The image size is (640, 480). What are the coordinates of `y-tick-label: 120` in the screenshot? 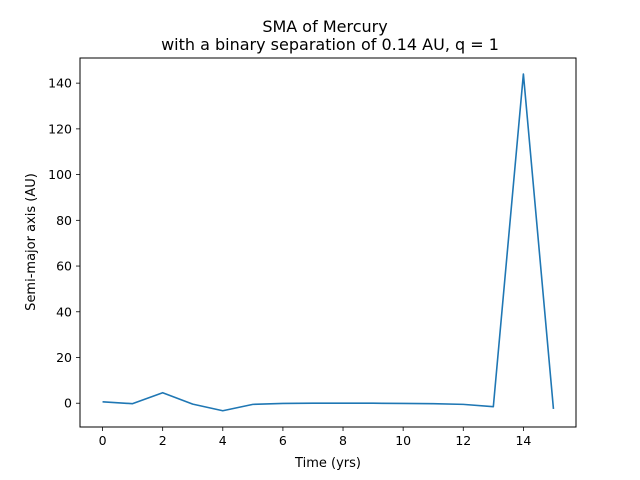 It's located at (60, 128).